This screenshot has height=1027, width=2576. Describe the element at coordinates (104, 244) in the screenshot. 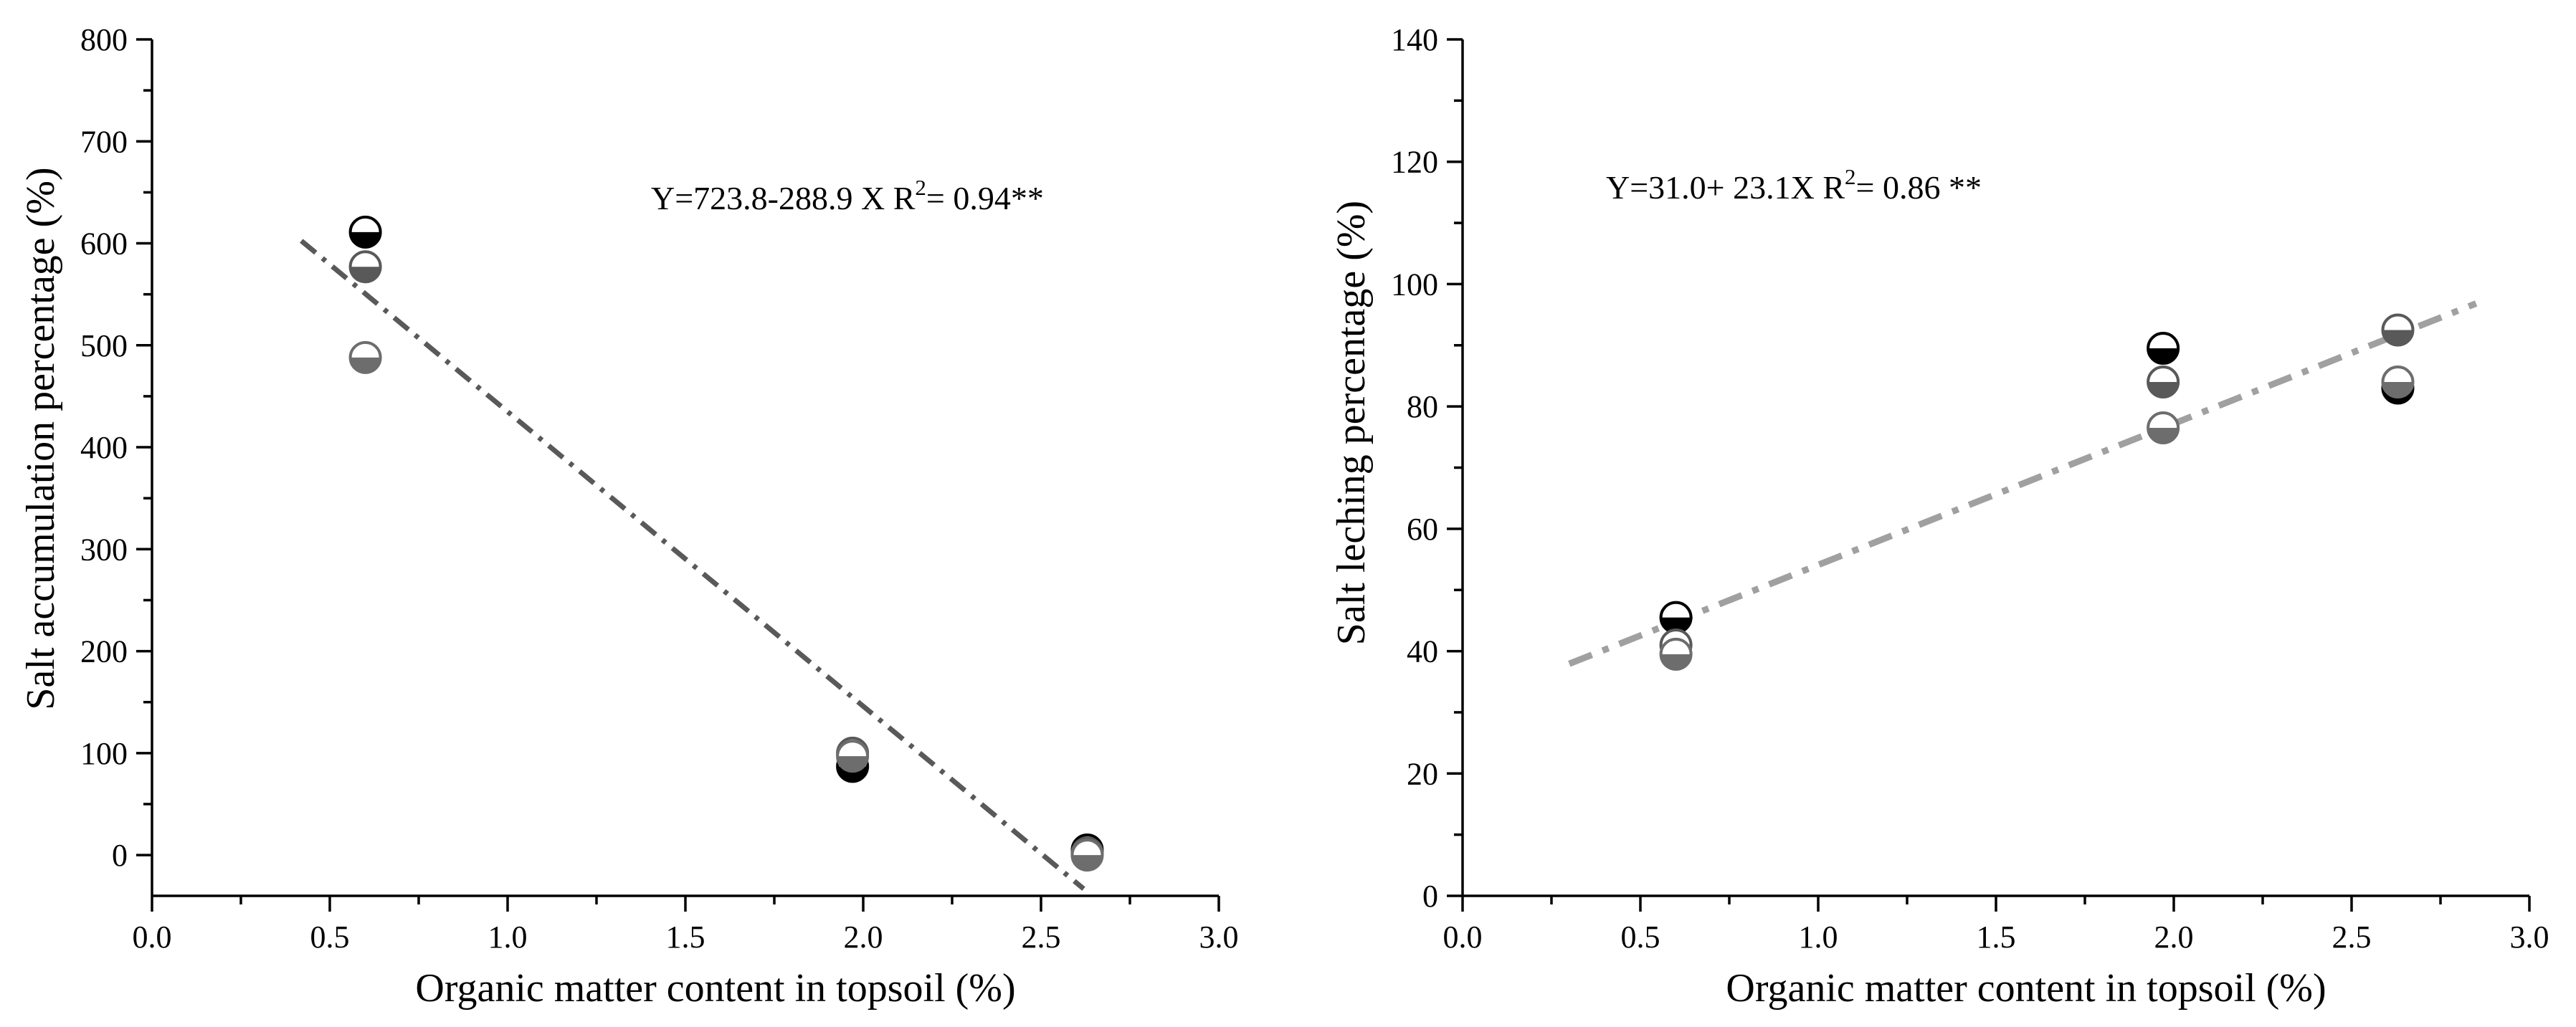

I see `y-tick-label: 600` at that location.